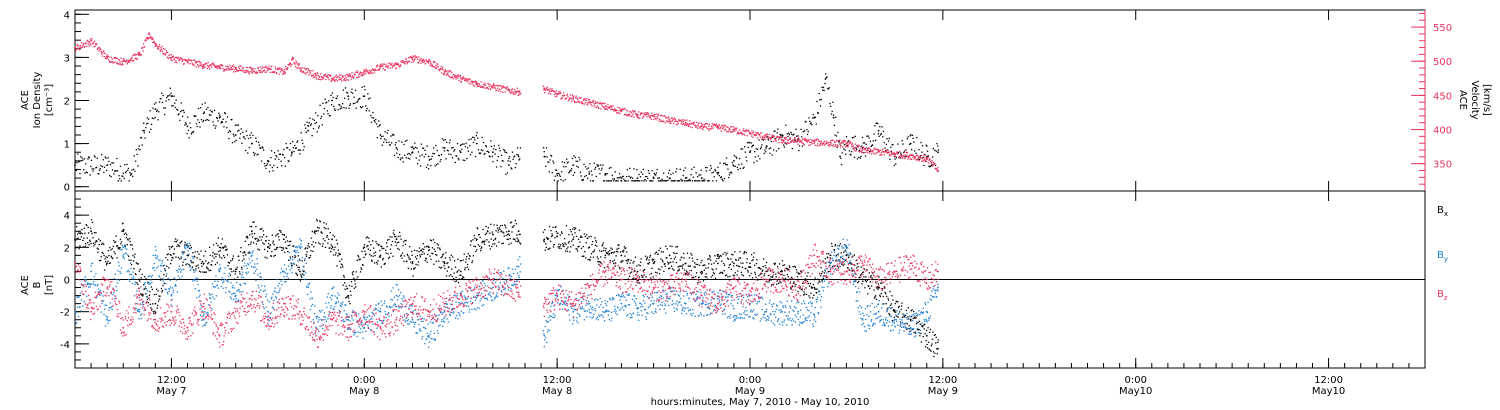 The image size is (1500, 410). I want to click on x-tick-date-label: May 9, so click(750, 391).